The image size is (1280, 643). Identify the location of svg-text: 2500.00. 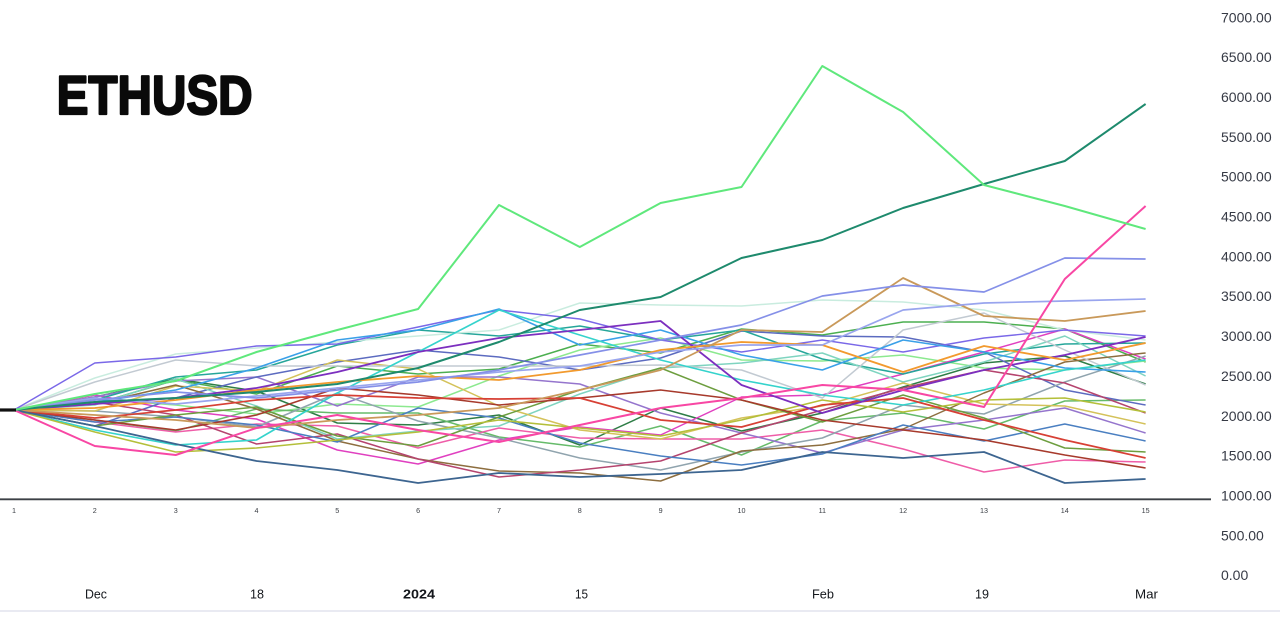
(1246, 376).